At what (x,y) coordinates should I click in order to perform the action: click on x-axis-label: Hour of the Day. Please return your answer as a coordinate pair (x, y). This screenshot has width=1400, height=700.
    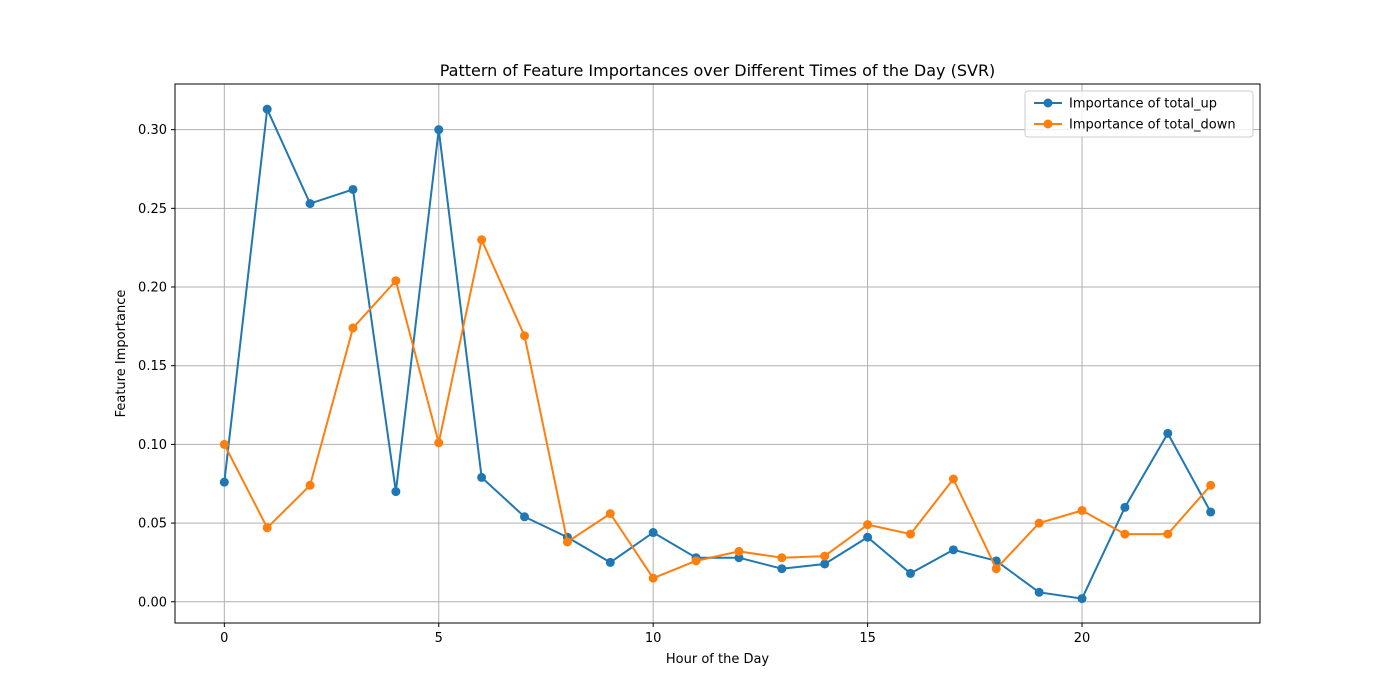
    Looking at the image, I should click on (718, 659).